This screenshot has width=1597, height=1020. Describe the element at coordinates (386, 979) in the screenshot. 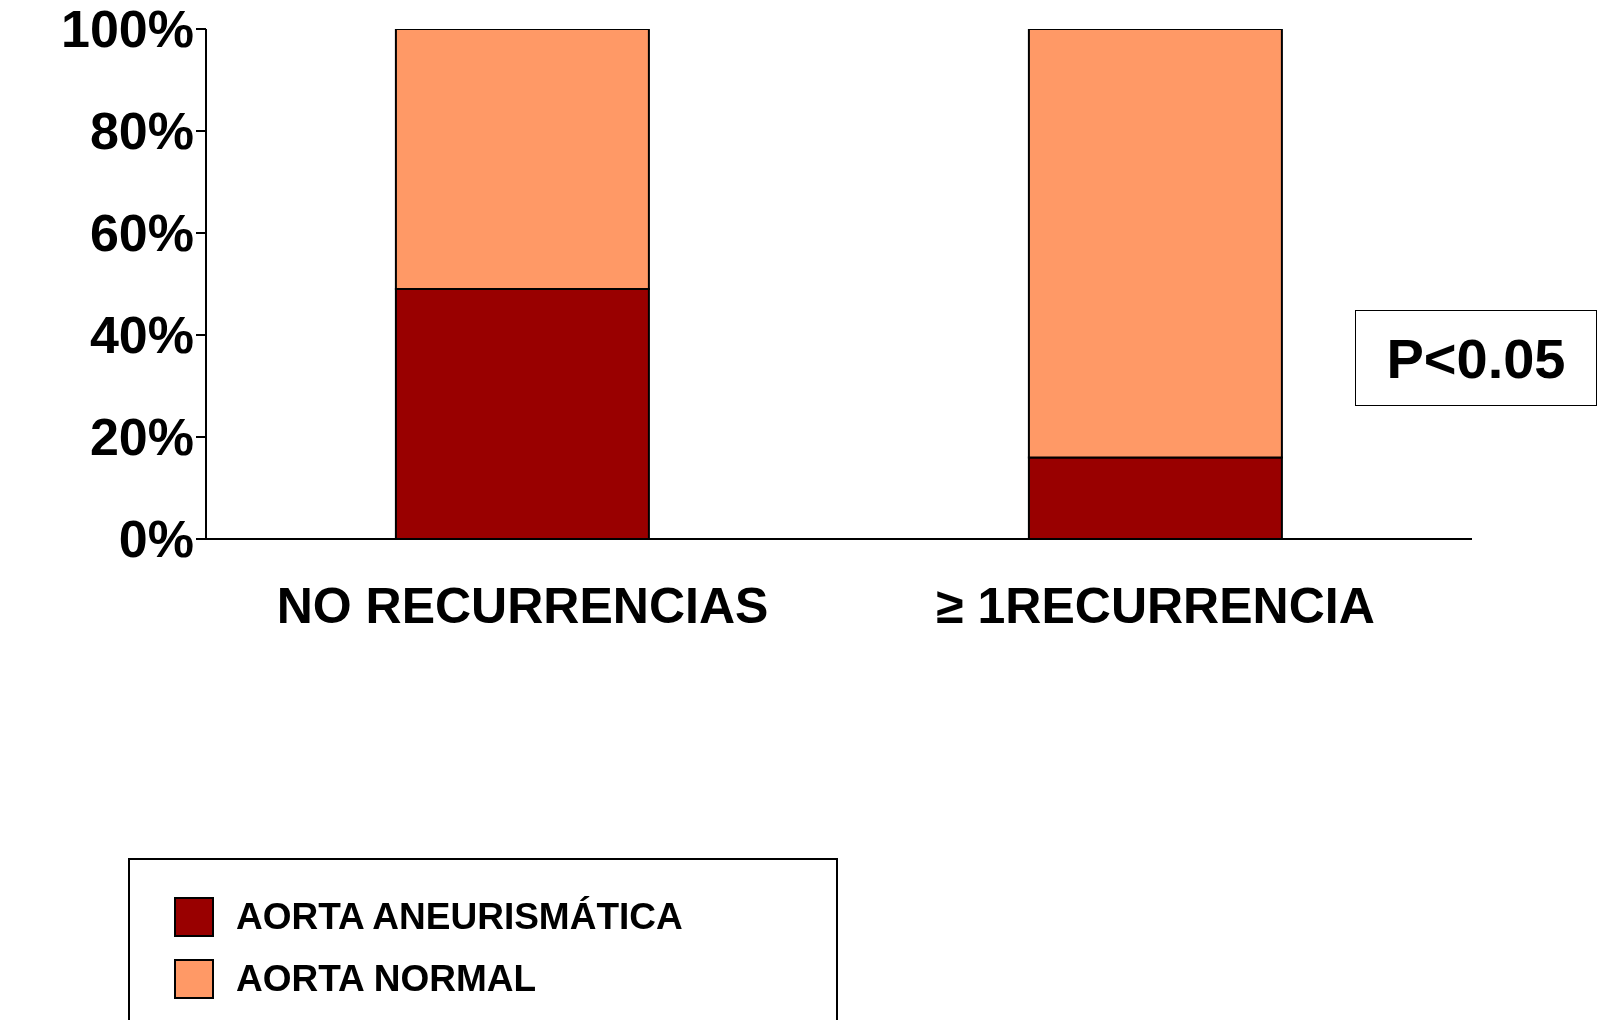

I see `legend-label: AORTA NORMAL` at that location.